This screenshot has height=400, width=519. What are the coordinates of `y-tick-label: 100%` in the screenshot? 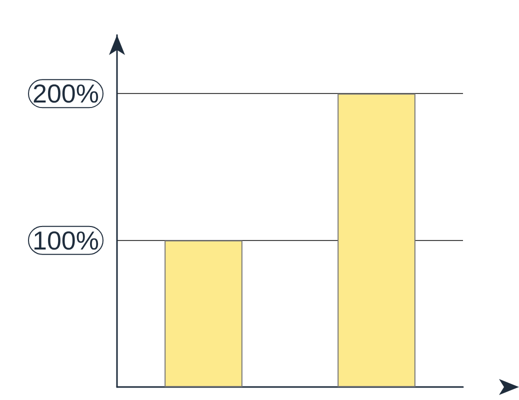 It's located at (65, 240).